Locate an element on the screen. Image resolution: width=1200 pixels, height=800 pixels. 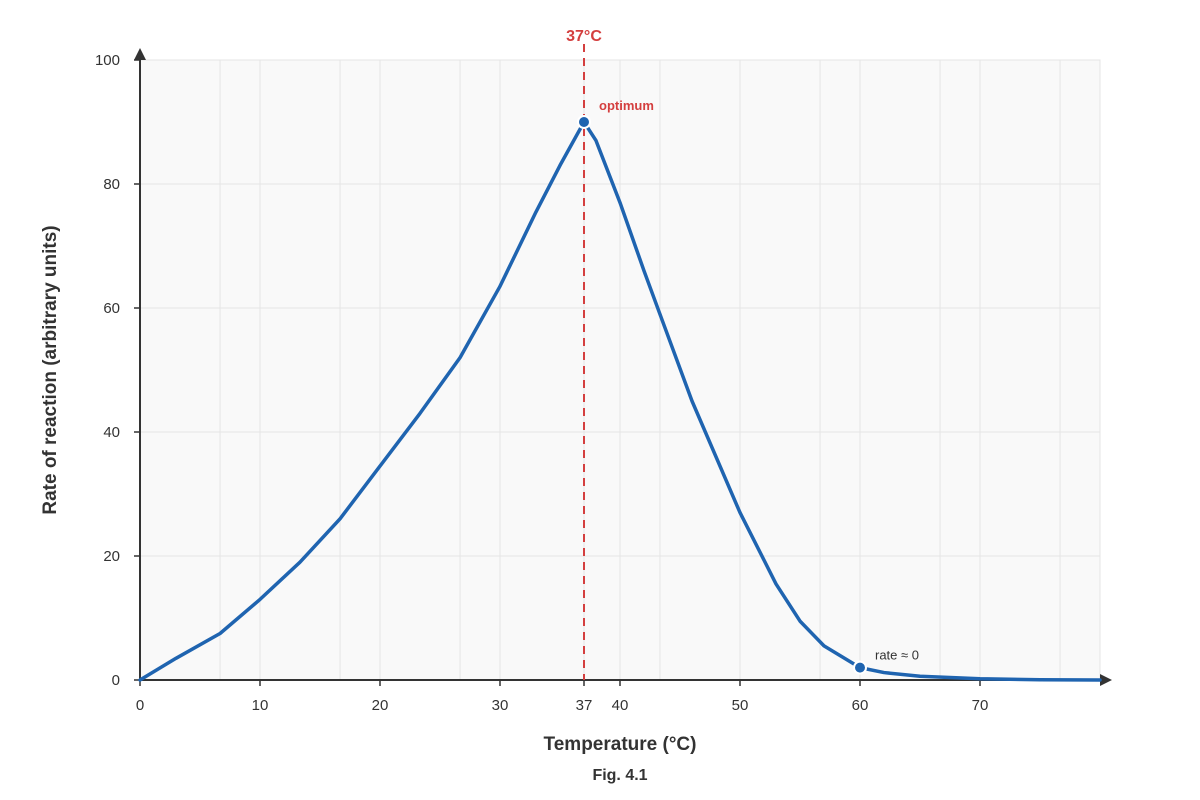
zero-rate-point is located at coordinates (860, 667).